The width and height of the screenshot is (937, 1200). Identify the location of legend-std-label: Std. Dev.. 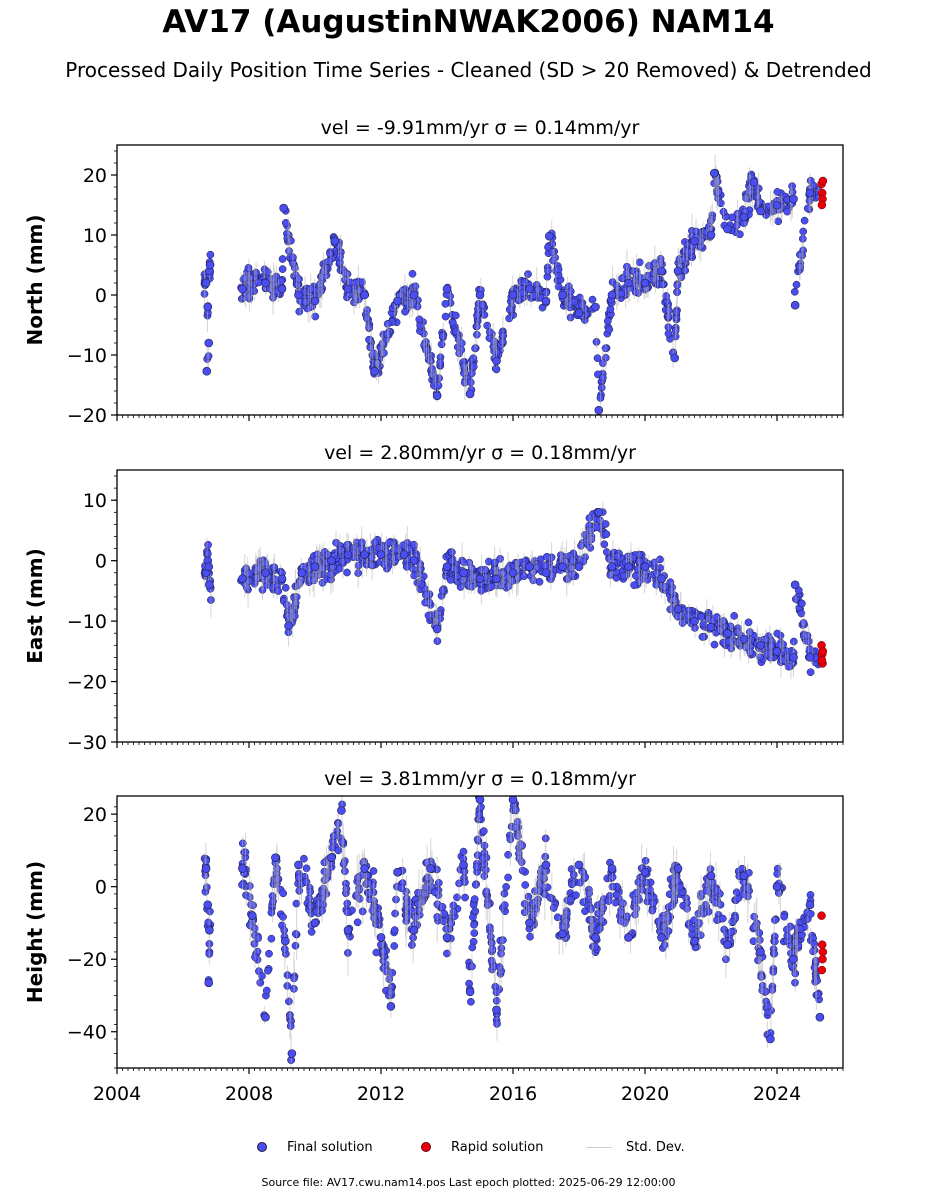
(655, 1147).